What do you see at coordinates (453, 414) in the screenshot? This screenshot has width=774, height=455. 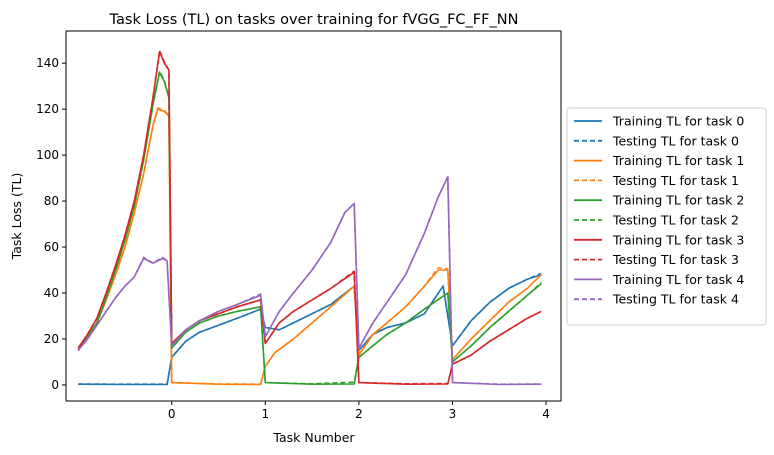 I see `x-tick-label: 3` at bounding box center [453, 414].